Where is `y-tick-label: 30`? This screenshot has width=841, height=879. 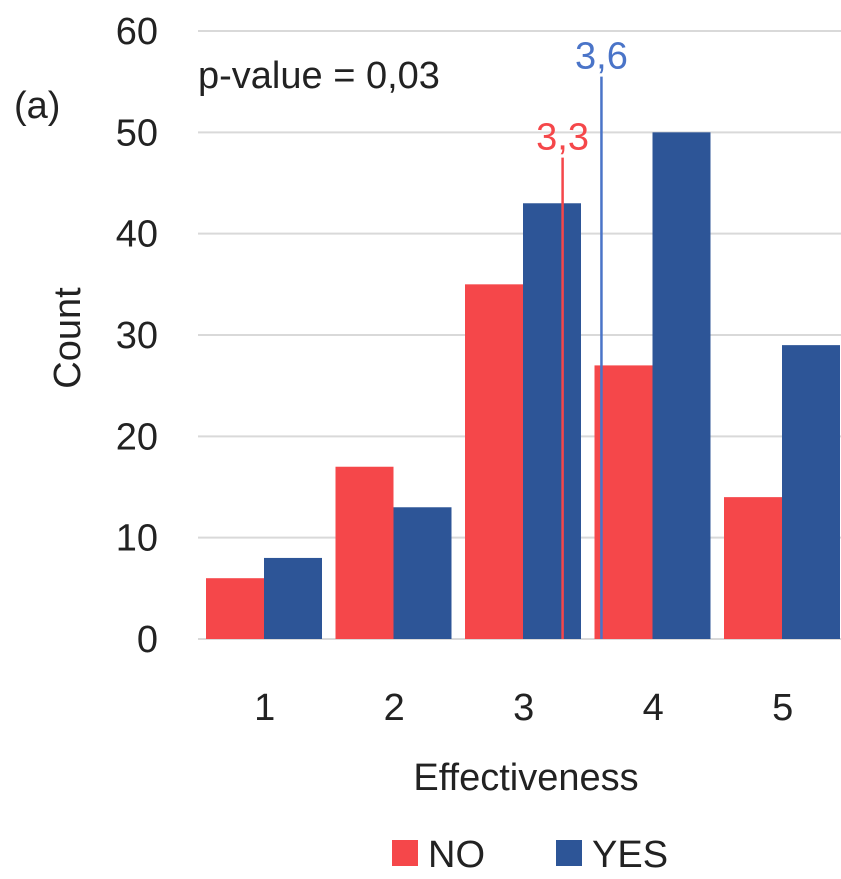 y-tick-label: 30 is located at coordinates (137, 336).